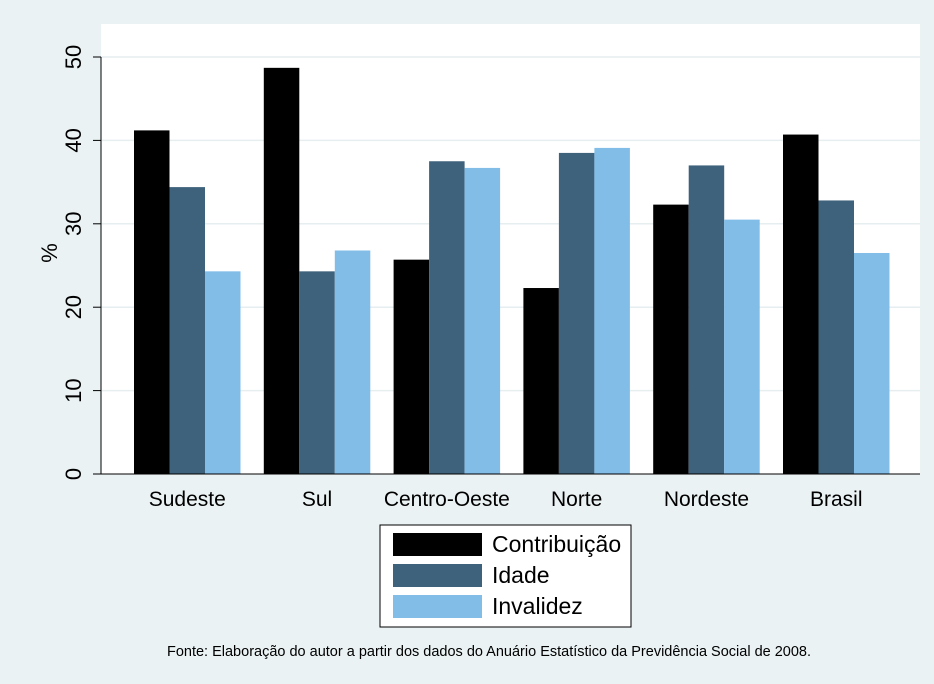 The width and height of the screenshot is (934, 684). I want to click on y-tick-label: 10, so click(73, 390).